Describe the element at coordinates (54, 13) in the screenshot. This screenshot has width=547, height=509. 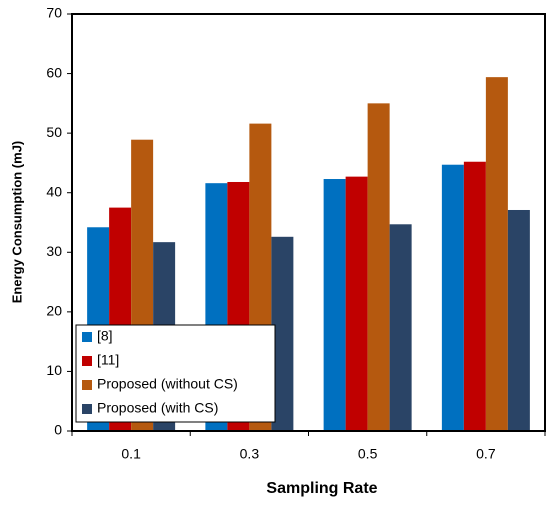
I see `y-tick-label: 70` at that location.